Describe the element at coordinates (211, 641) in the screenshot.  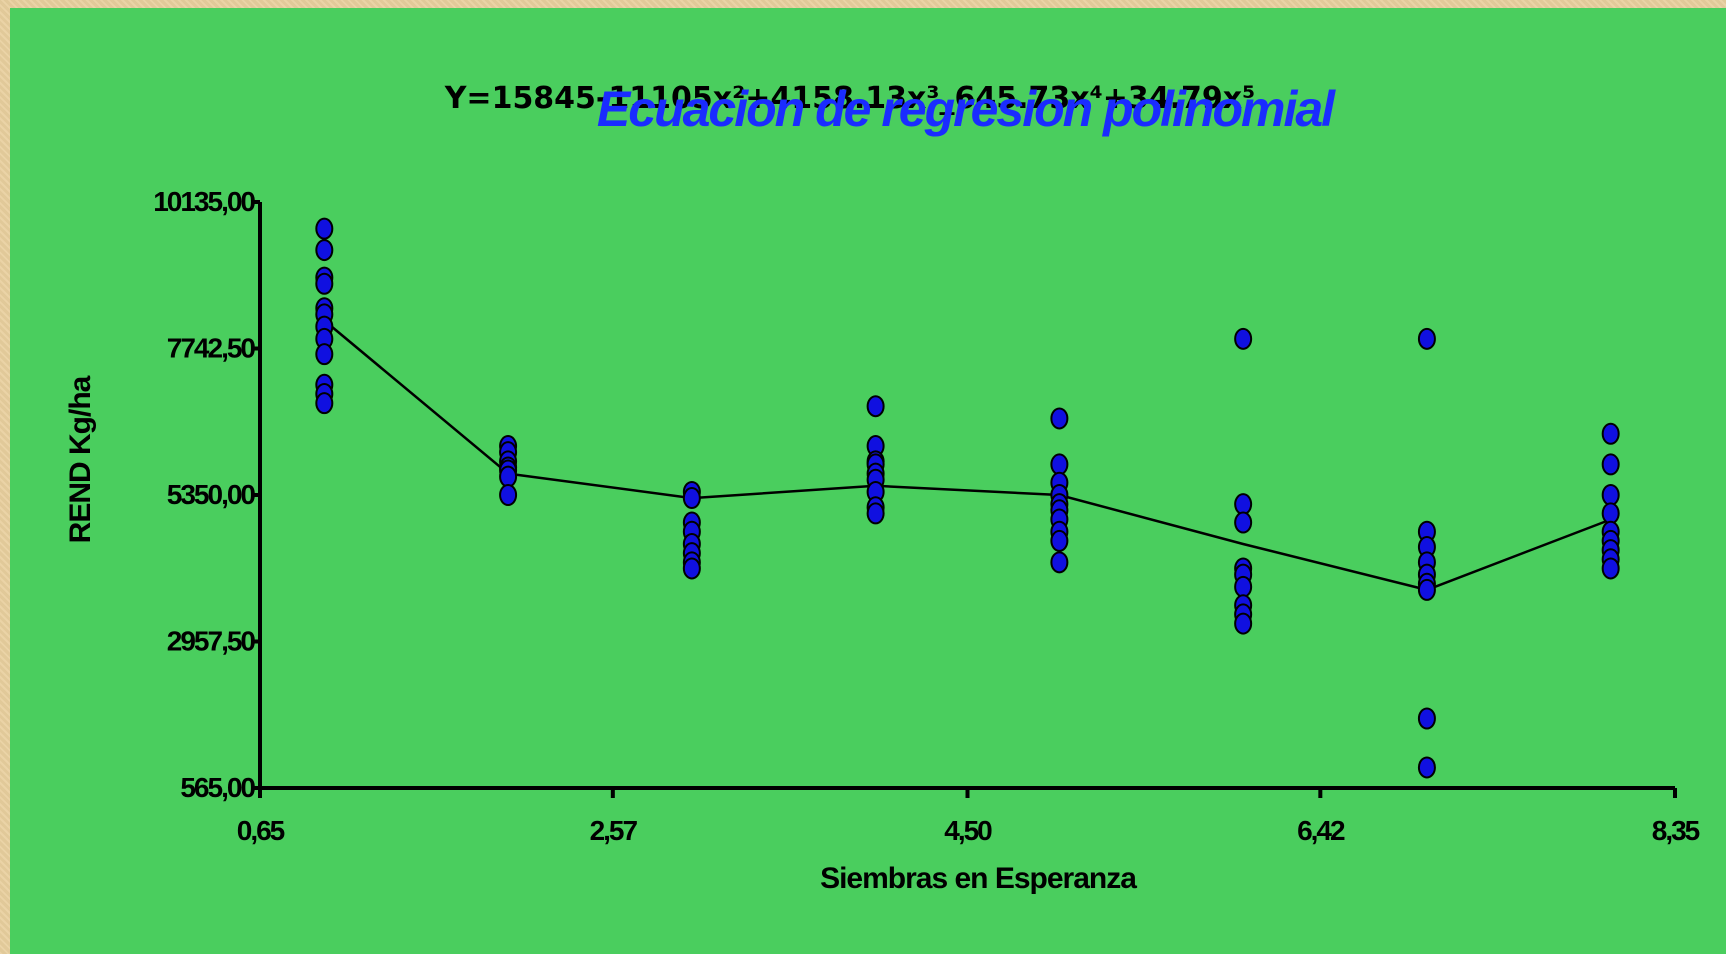
I see `y-tick-label: 2957,50` at that location.